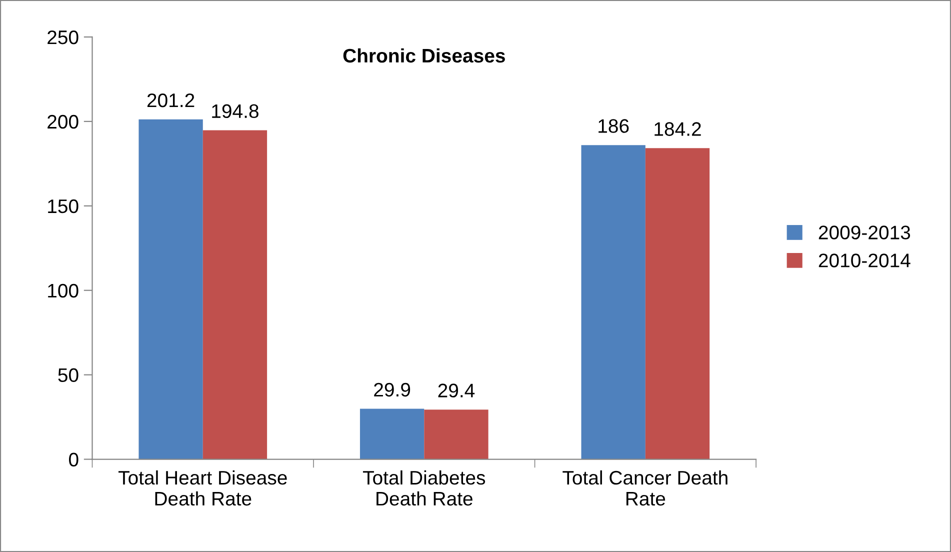 The image size is (951, 552). Describe the element at coordinates (68, 375) in the screenshot. I see `y-tick-label: 50` at that location.